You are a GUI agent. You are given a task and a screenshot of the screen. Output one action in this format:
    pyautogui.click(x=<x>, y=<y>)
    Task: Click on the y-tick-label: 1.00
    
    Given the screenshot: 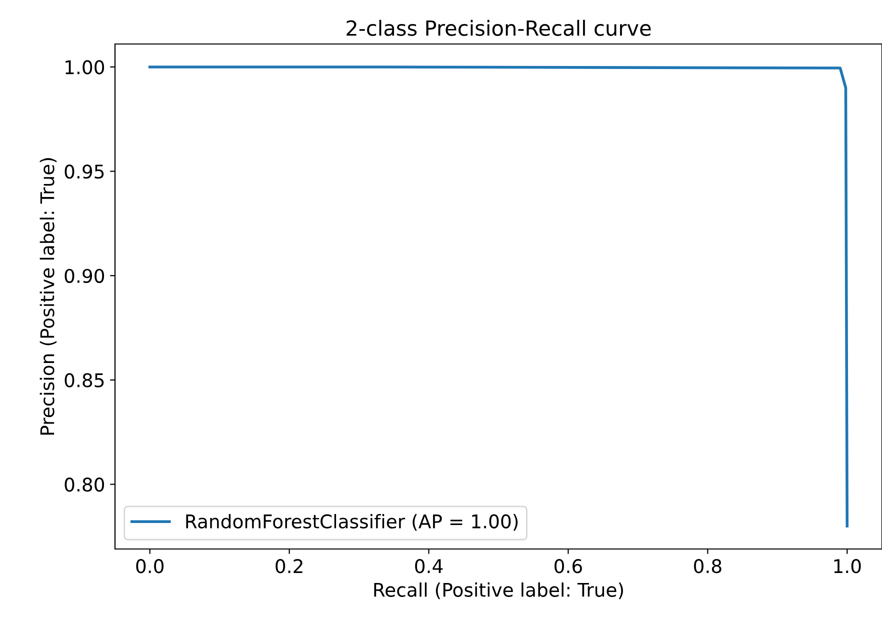 What is the action you would take?
    pyautogui.click(x=85, y=67)
    